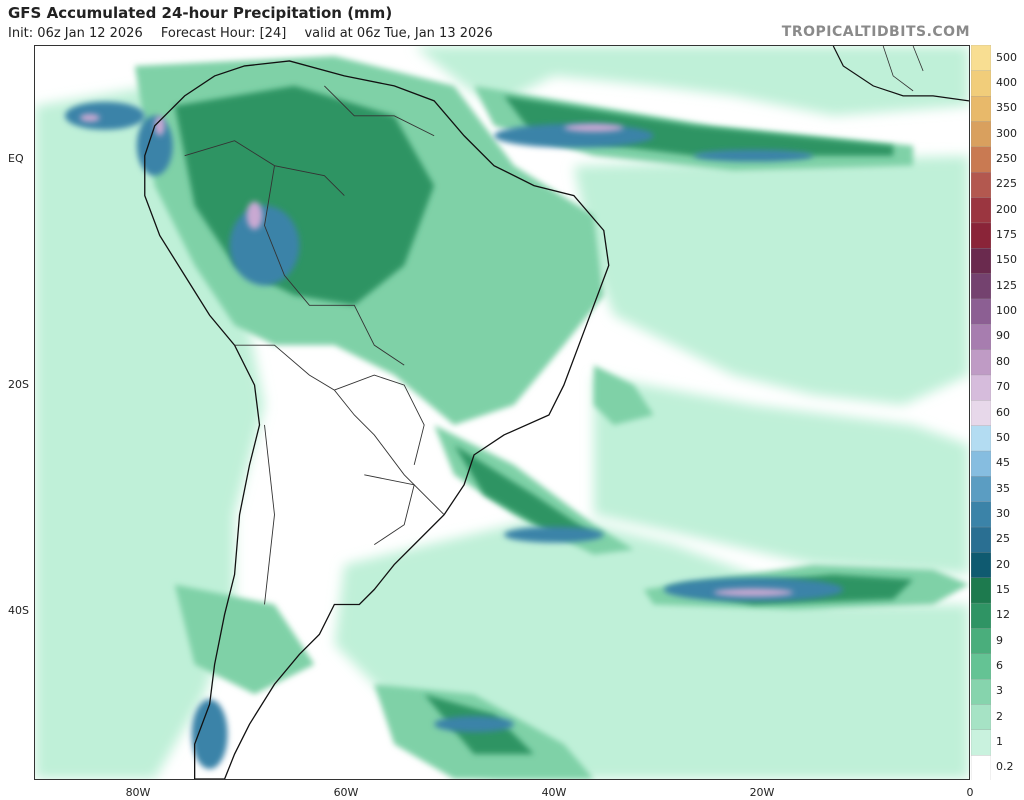 The height and width of the screenshot is (800, 1024). Describe the element at coordinates (1003, 589) in the screenshot. I see `colorbar-label: 15` at that location.